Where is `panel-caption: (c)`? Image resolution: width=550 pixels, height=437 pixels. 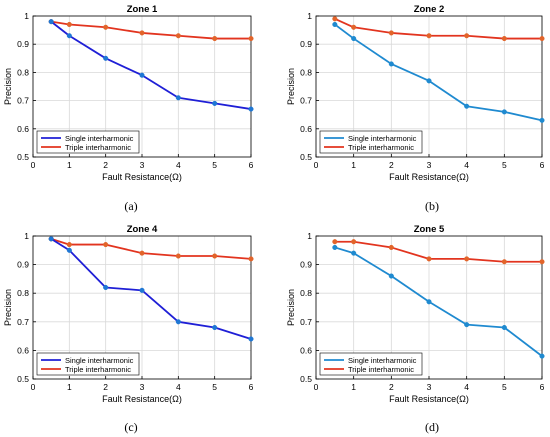
panel-caption: (c) is located at coordinates (131, 427).